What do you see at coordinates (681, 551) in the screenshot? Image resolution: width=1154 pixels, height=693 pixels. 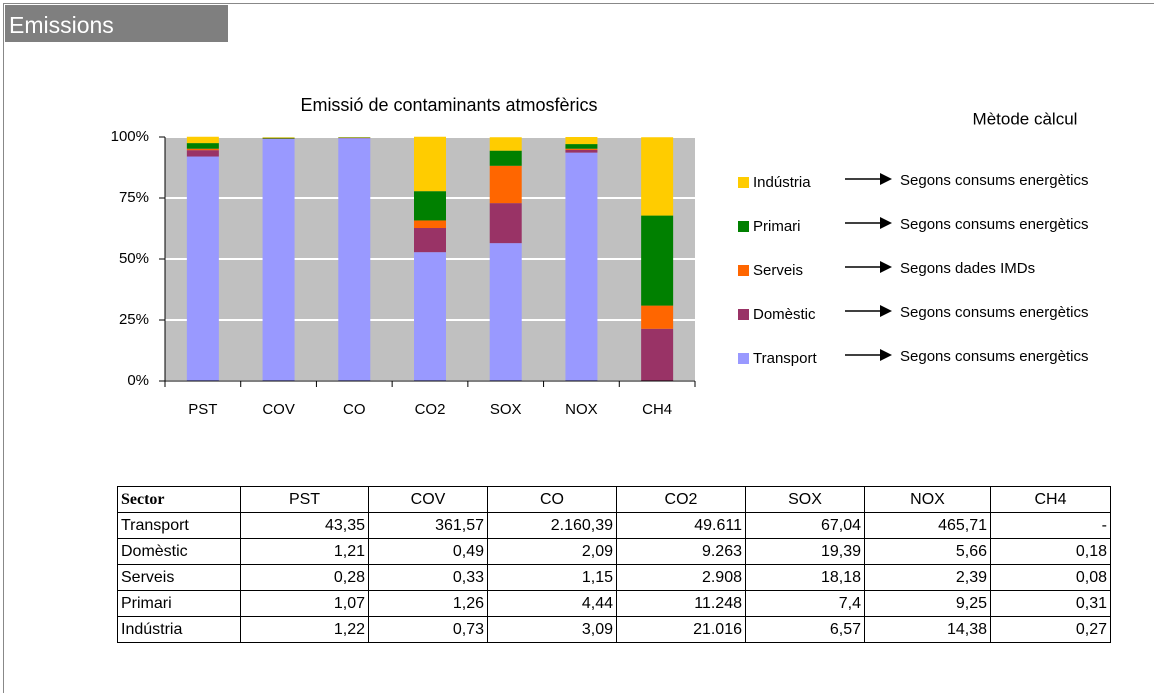 I see `table-cell: 9.263` at bounding box center [681, 551].